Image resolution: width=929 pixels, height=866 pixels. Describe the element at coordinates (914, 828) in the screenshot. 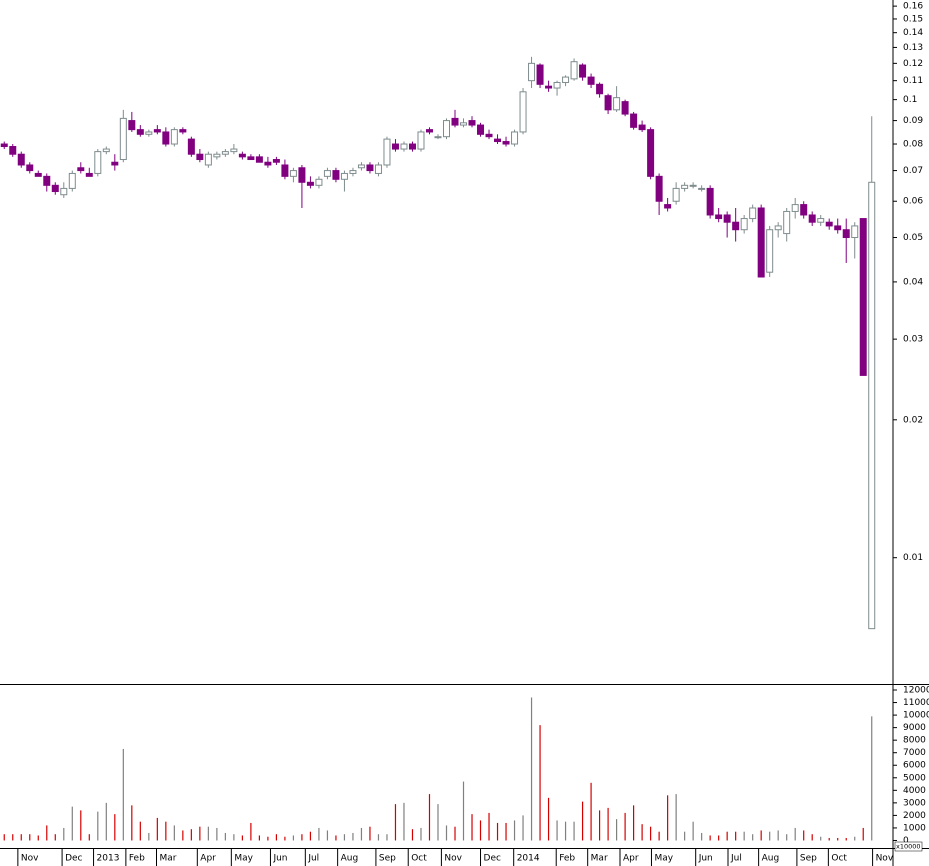

I see `volume-tick-label: 1000` at that location.